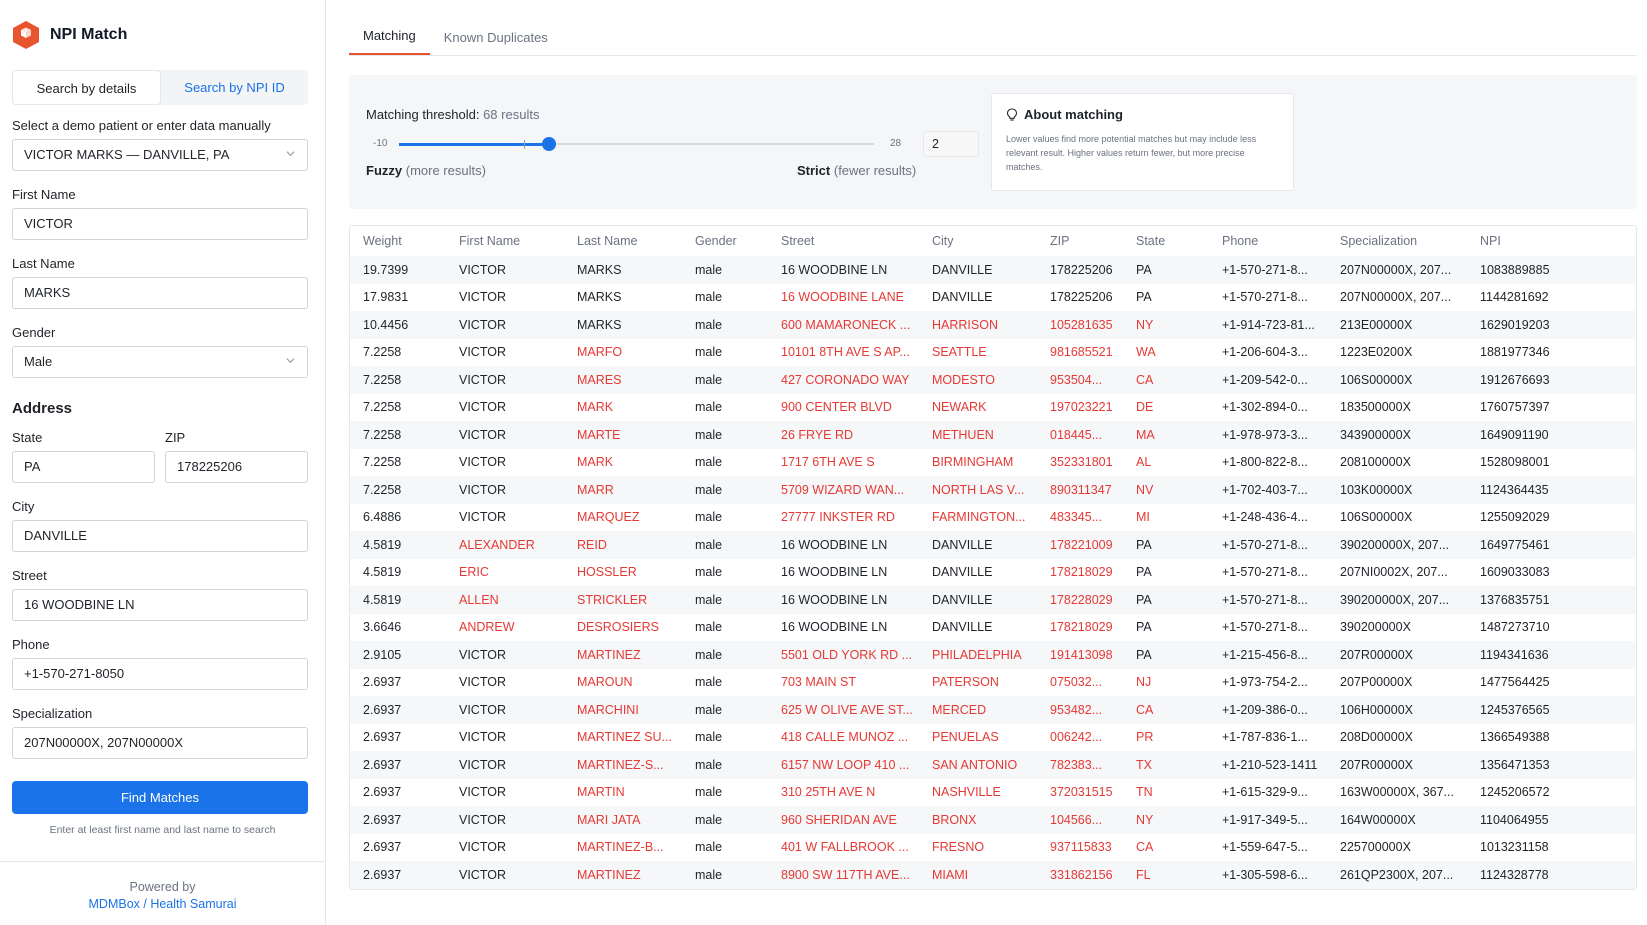  What do you see at coordinates (1166, 241) in the screenshot?
I see `column-header-state: State` at bounding box center [1166, 241].